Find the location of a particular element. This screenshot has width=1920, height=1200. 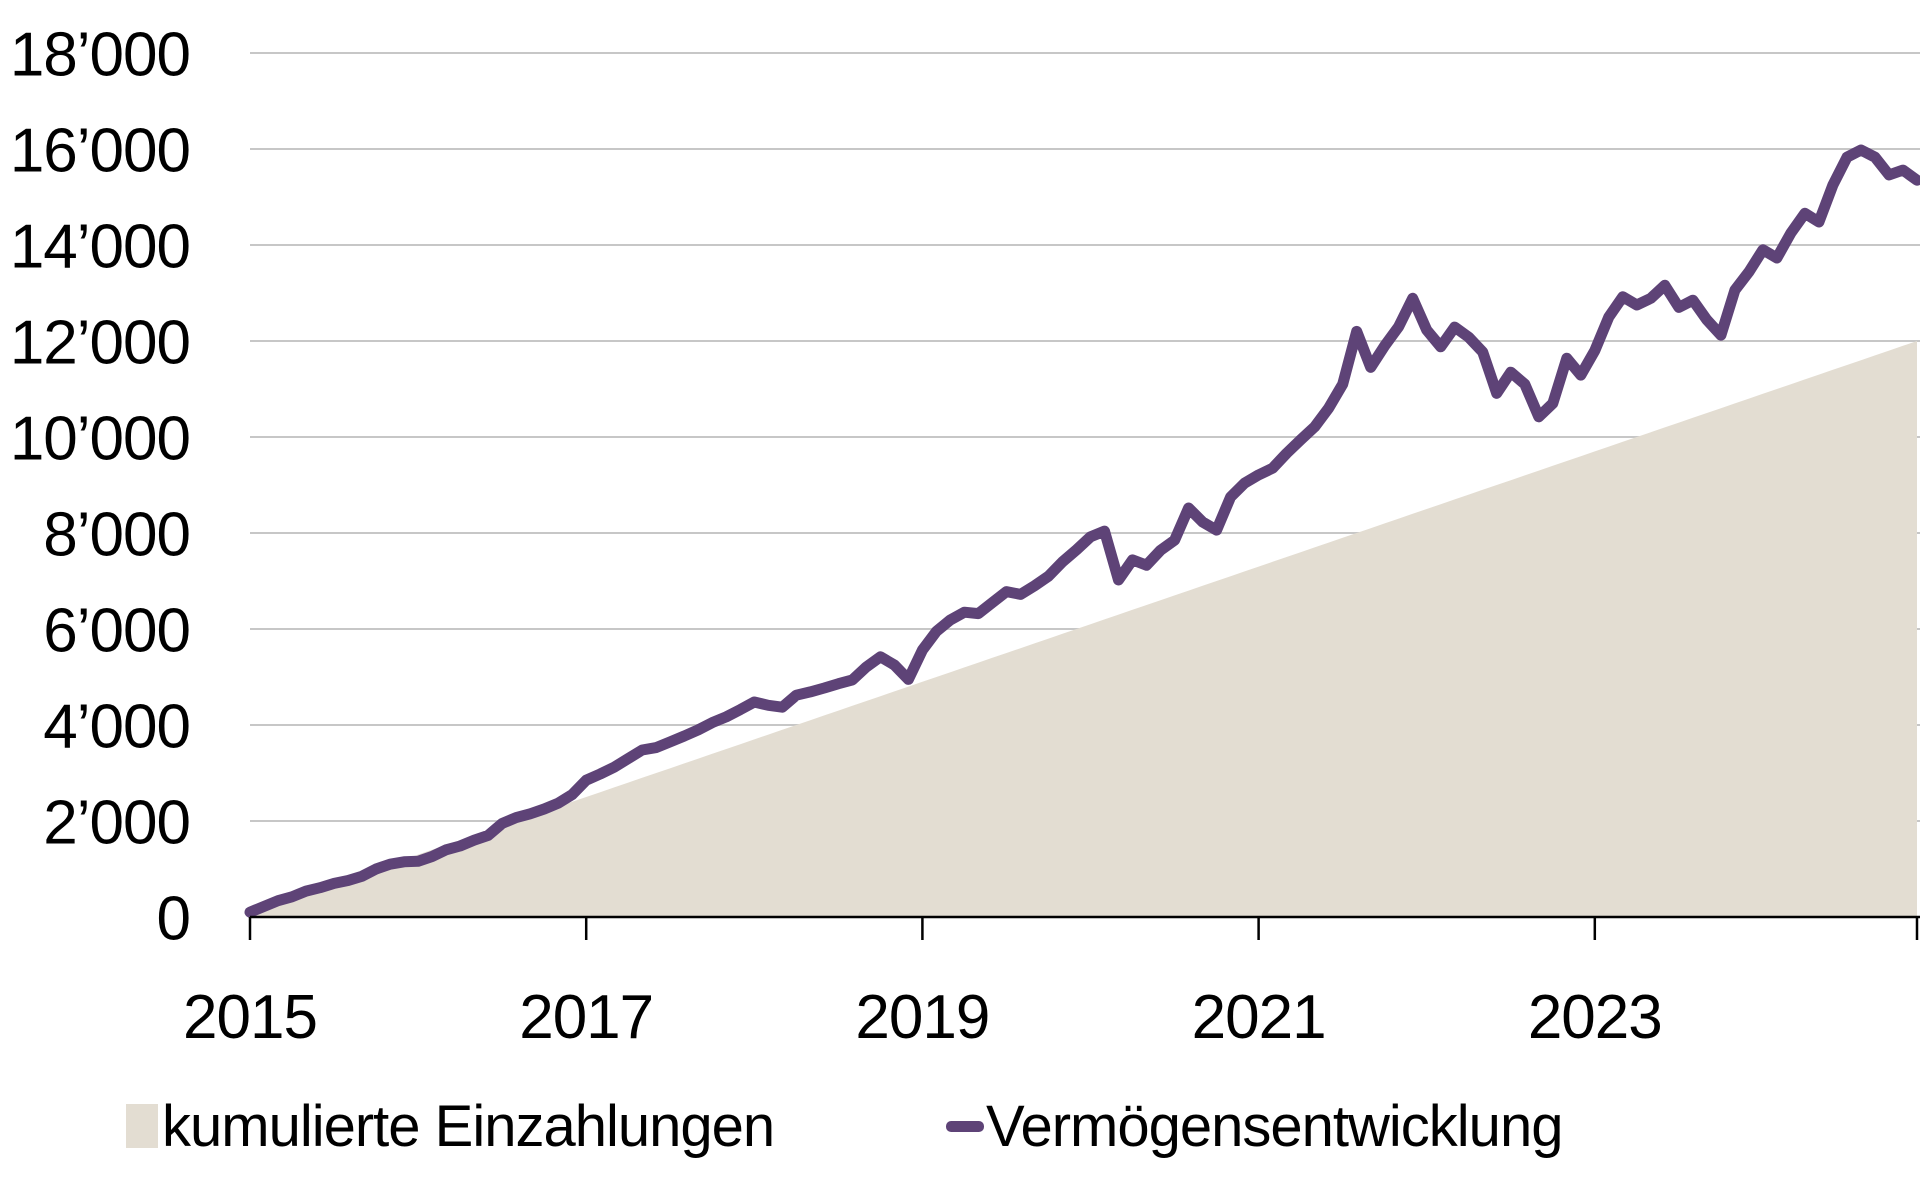

y-axis-label-10000: 10’000 is located at coordinates (100, 438).